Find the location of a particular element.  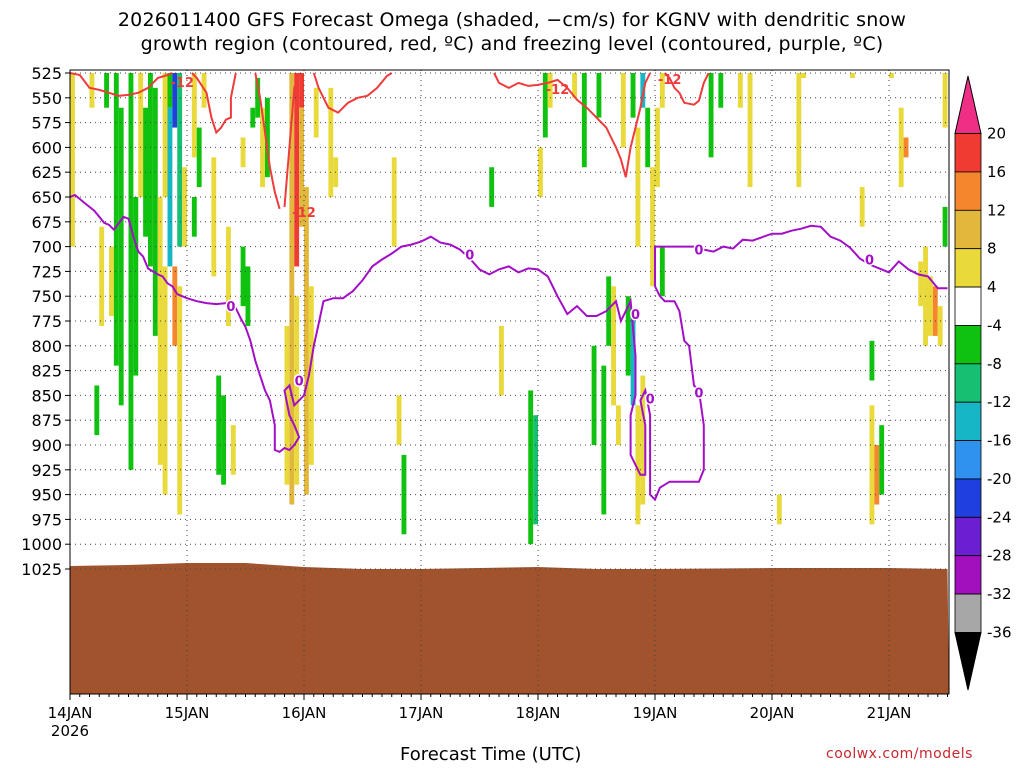

y-tick-label: 550 is located at coordinates (46, 98).